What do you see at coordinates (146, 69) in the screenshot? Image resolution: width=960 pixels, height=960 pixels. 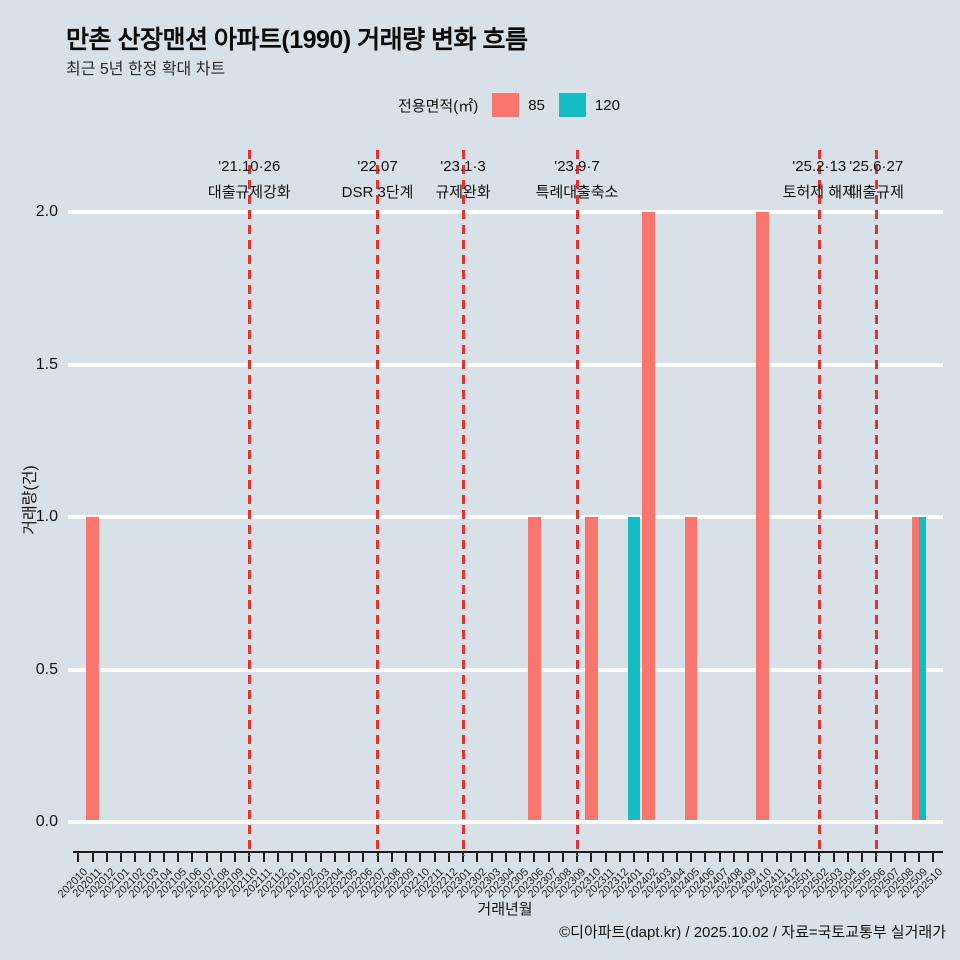 I see `chart-subtitle: 최근 5년 한정 확대 차트` at bounding box center [146, 69].